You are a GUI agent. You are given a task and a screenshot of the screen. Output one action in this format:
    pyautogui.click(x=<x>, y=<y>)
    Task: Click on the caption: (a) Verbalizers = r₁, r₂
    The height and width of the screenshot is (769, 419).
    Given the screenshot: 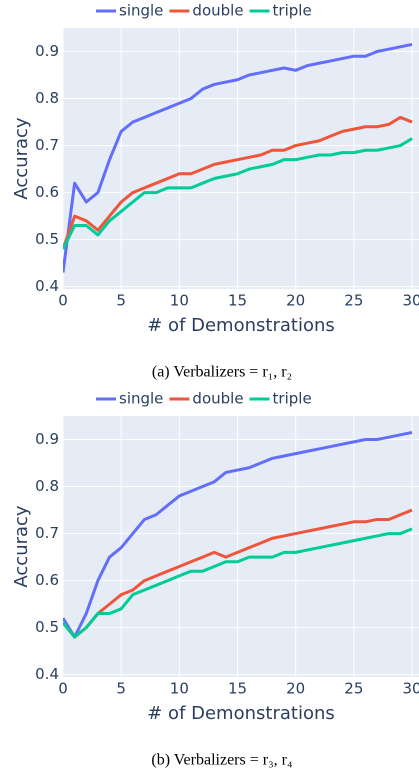 What is the action you would take?
    pyautogui.click(x=222, y=372)
    